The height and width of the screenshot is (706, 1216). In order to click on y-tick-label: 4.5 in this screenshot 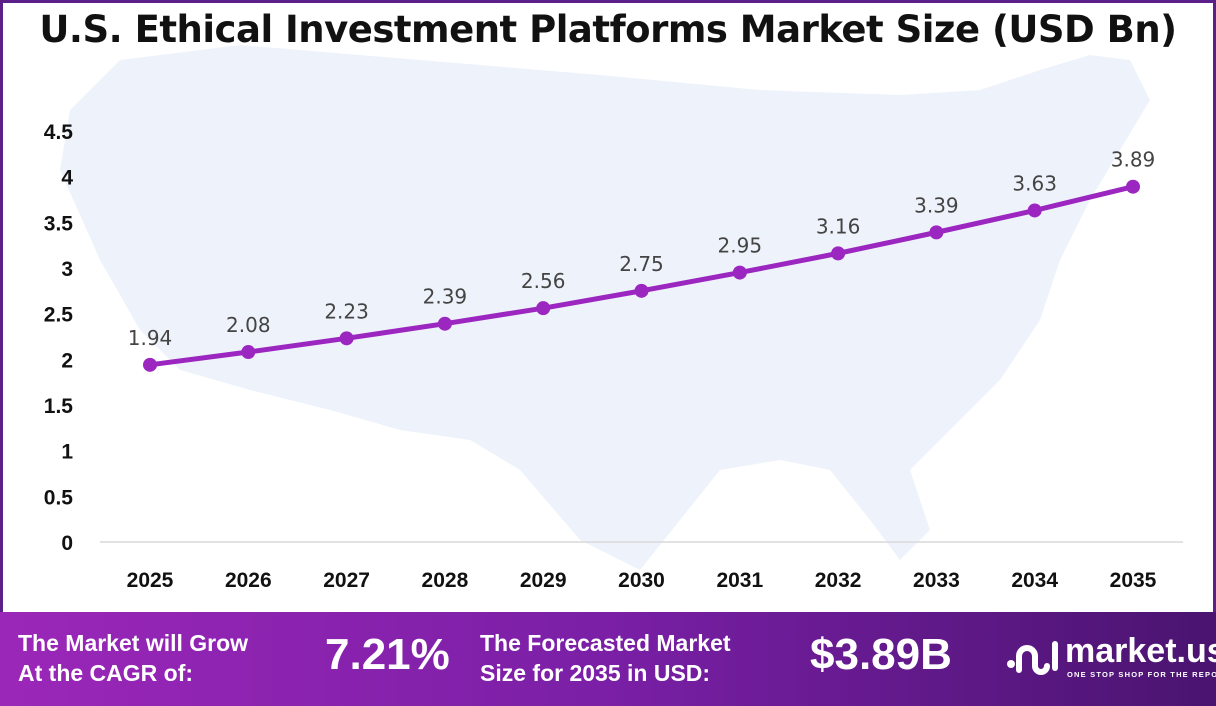, I will do `click(59, 132)`.